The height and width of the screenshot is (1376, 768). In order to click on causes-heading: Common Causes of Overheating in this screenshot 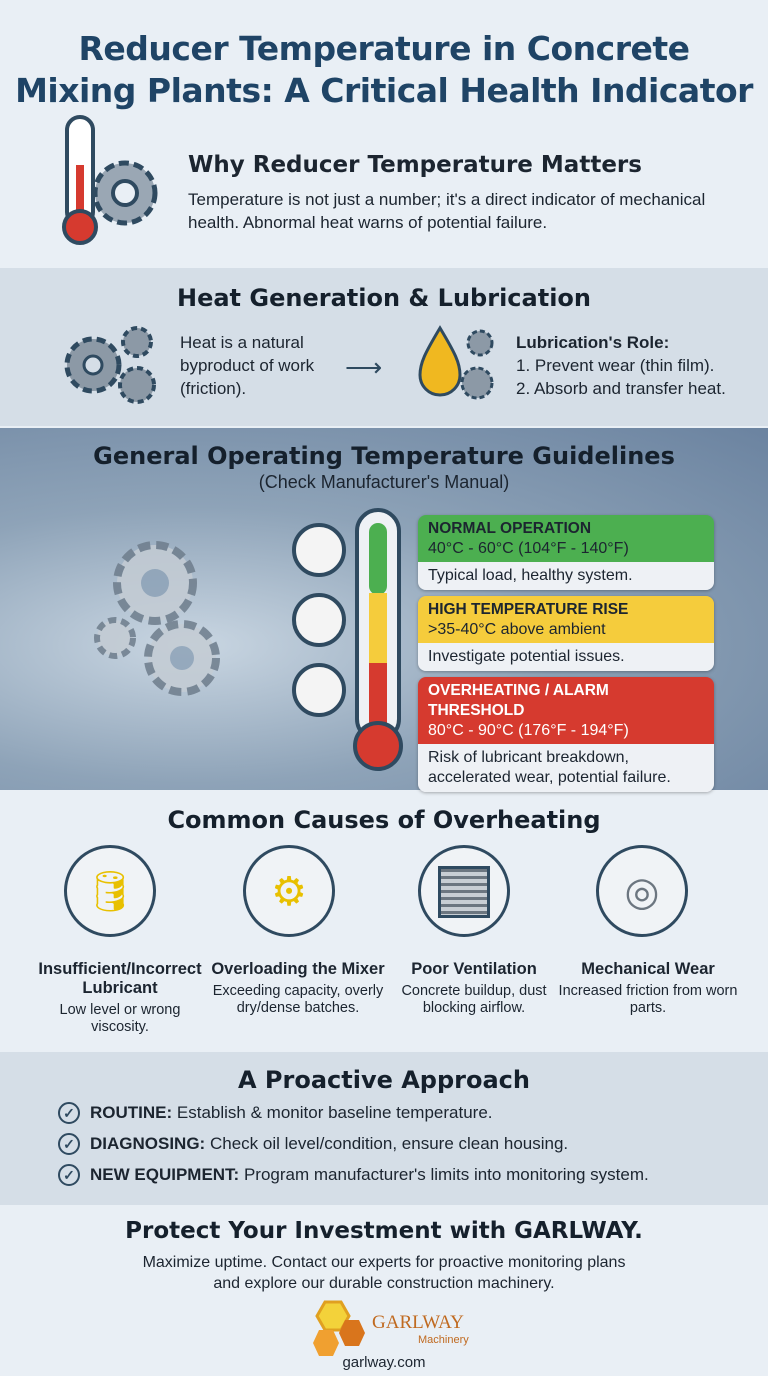, I will do `click(384, 820)`.